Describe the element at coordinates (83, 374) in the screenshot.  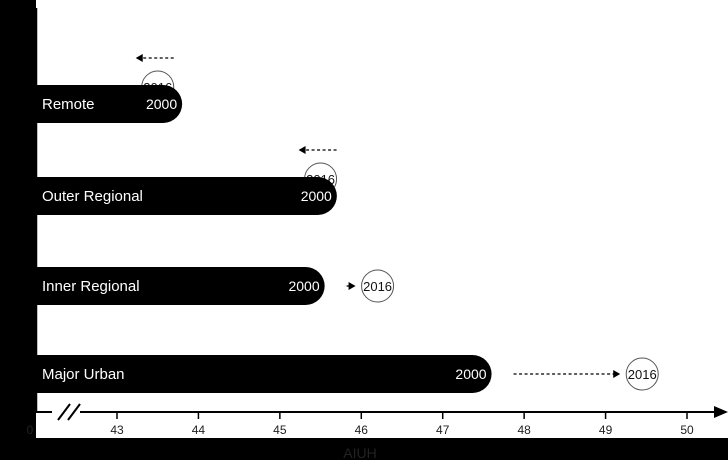
I see `category-label: Major Urban` at that location.